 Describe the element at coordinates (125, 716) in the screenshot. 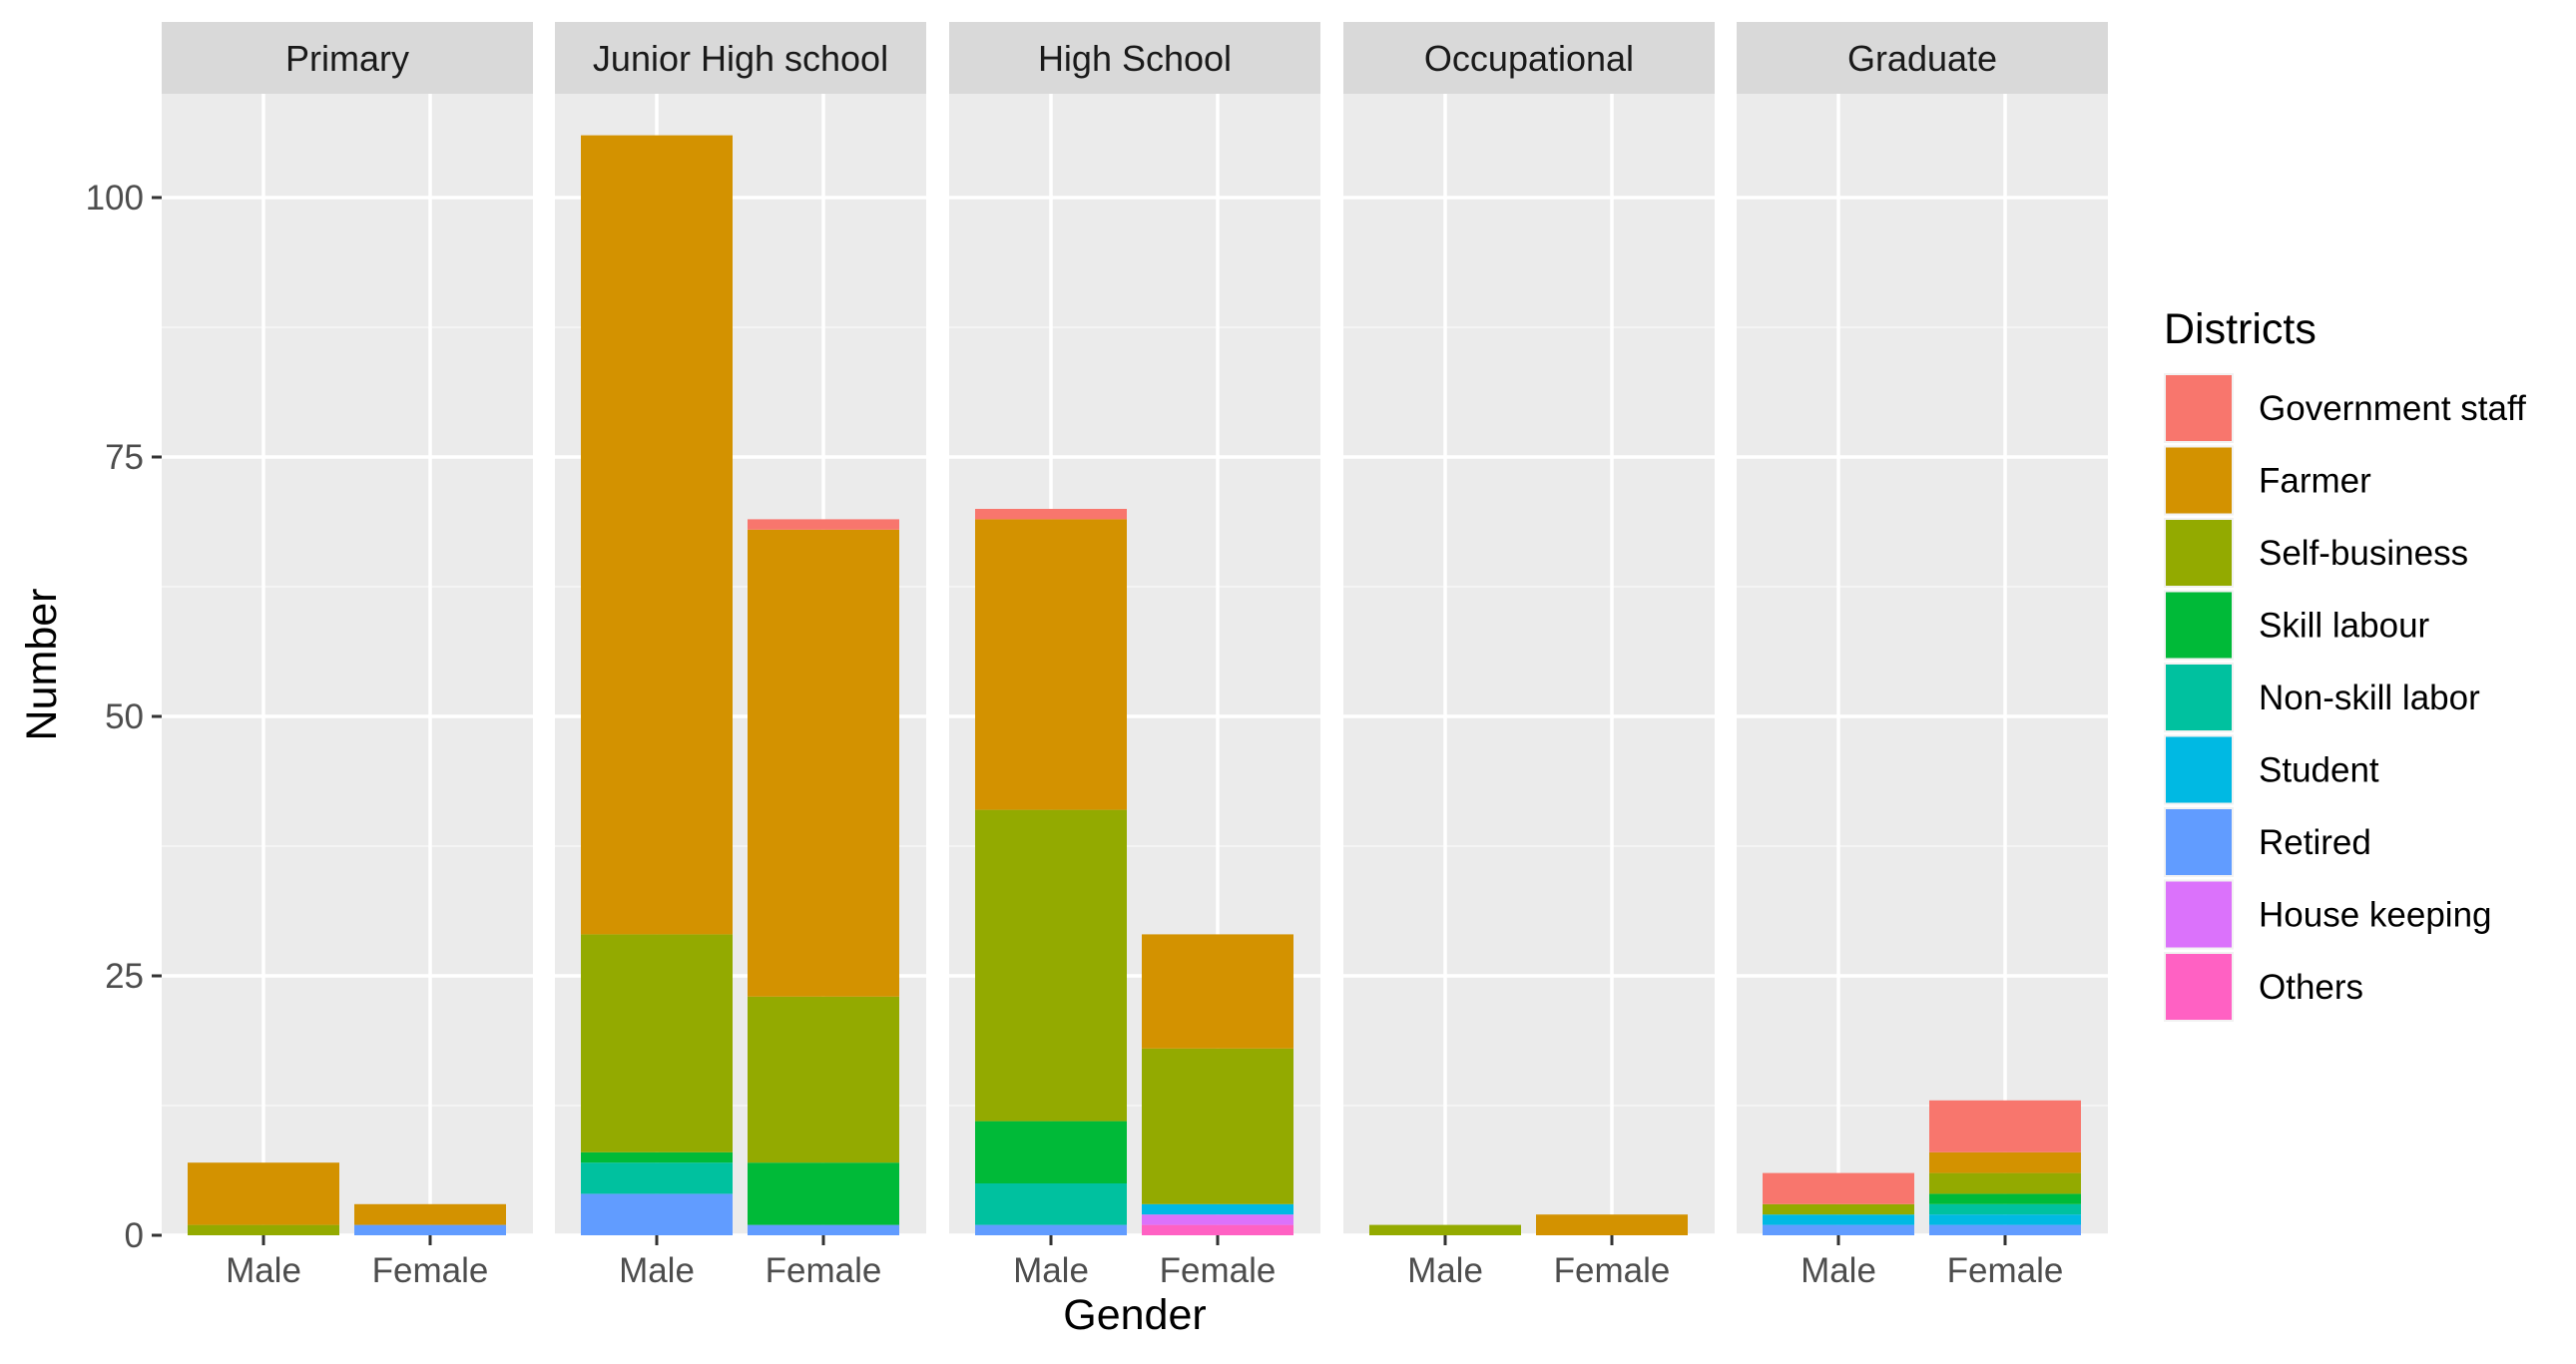

I see `y-tick-label: 50` at that location.